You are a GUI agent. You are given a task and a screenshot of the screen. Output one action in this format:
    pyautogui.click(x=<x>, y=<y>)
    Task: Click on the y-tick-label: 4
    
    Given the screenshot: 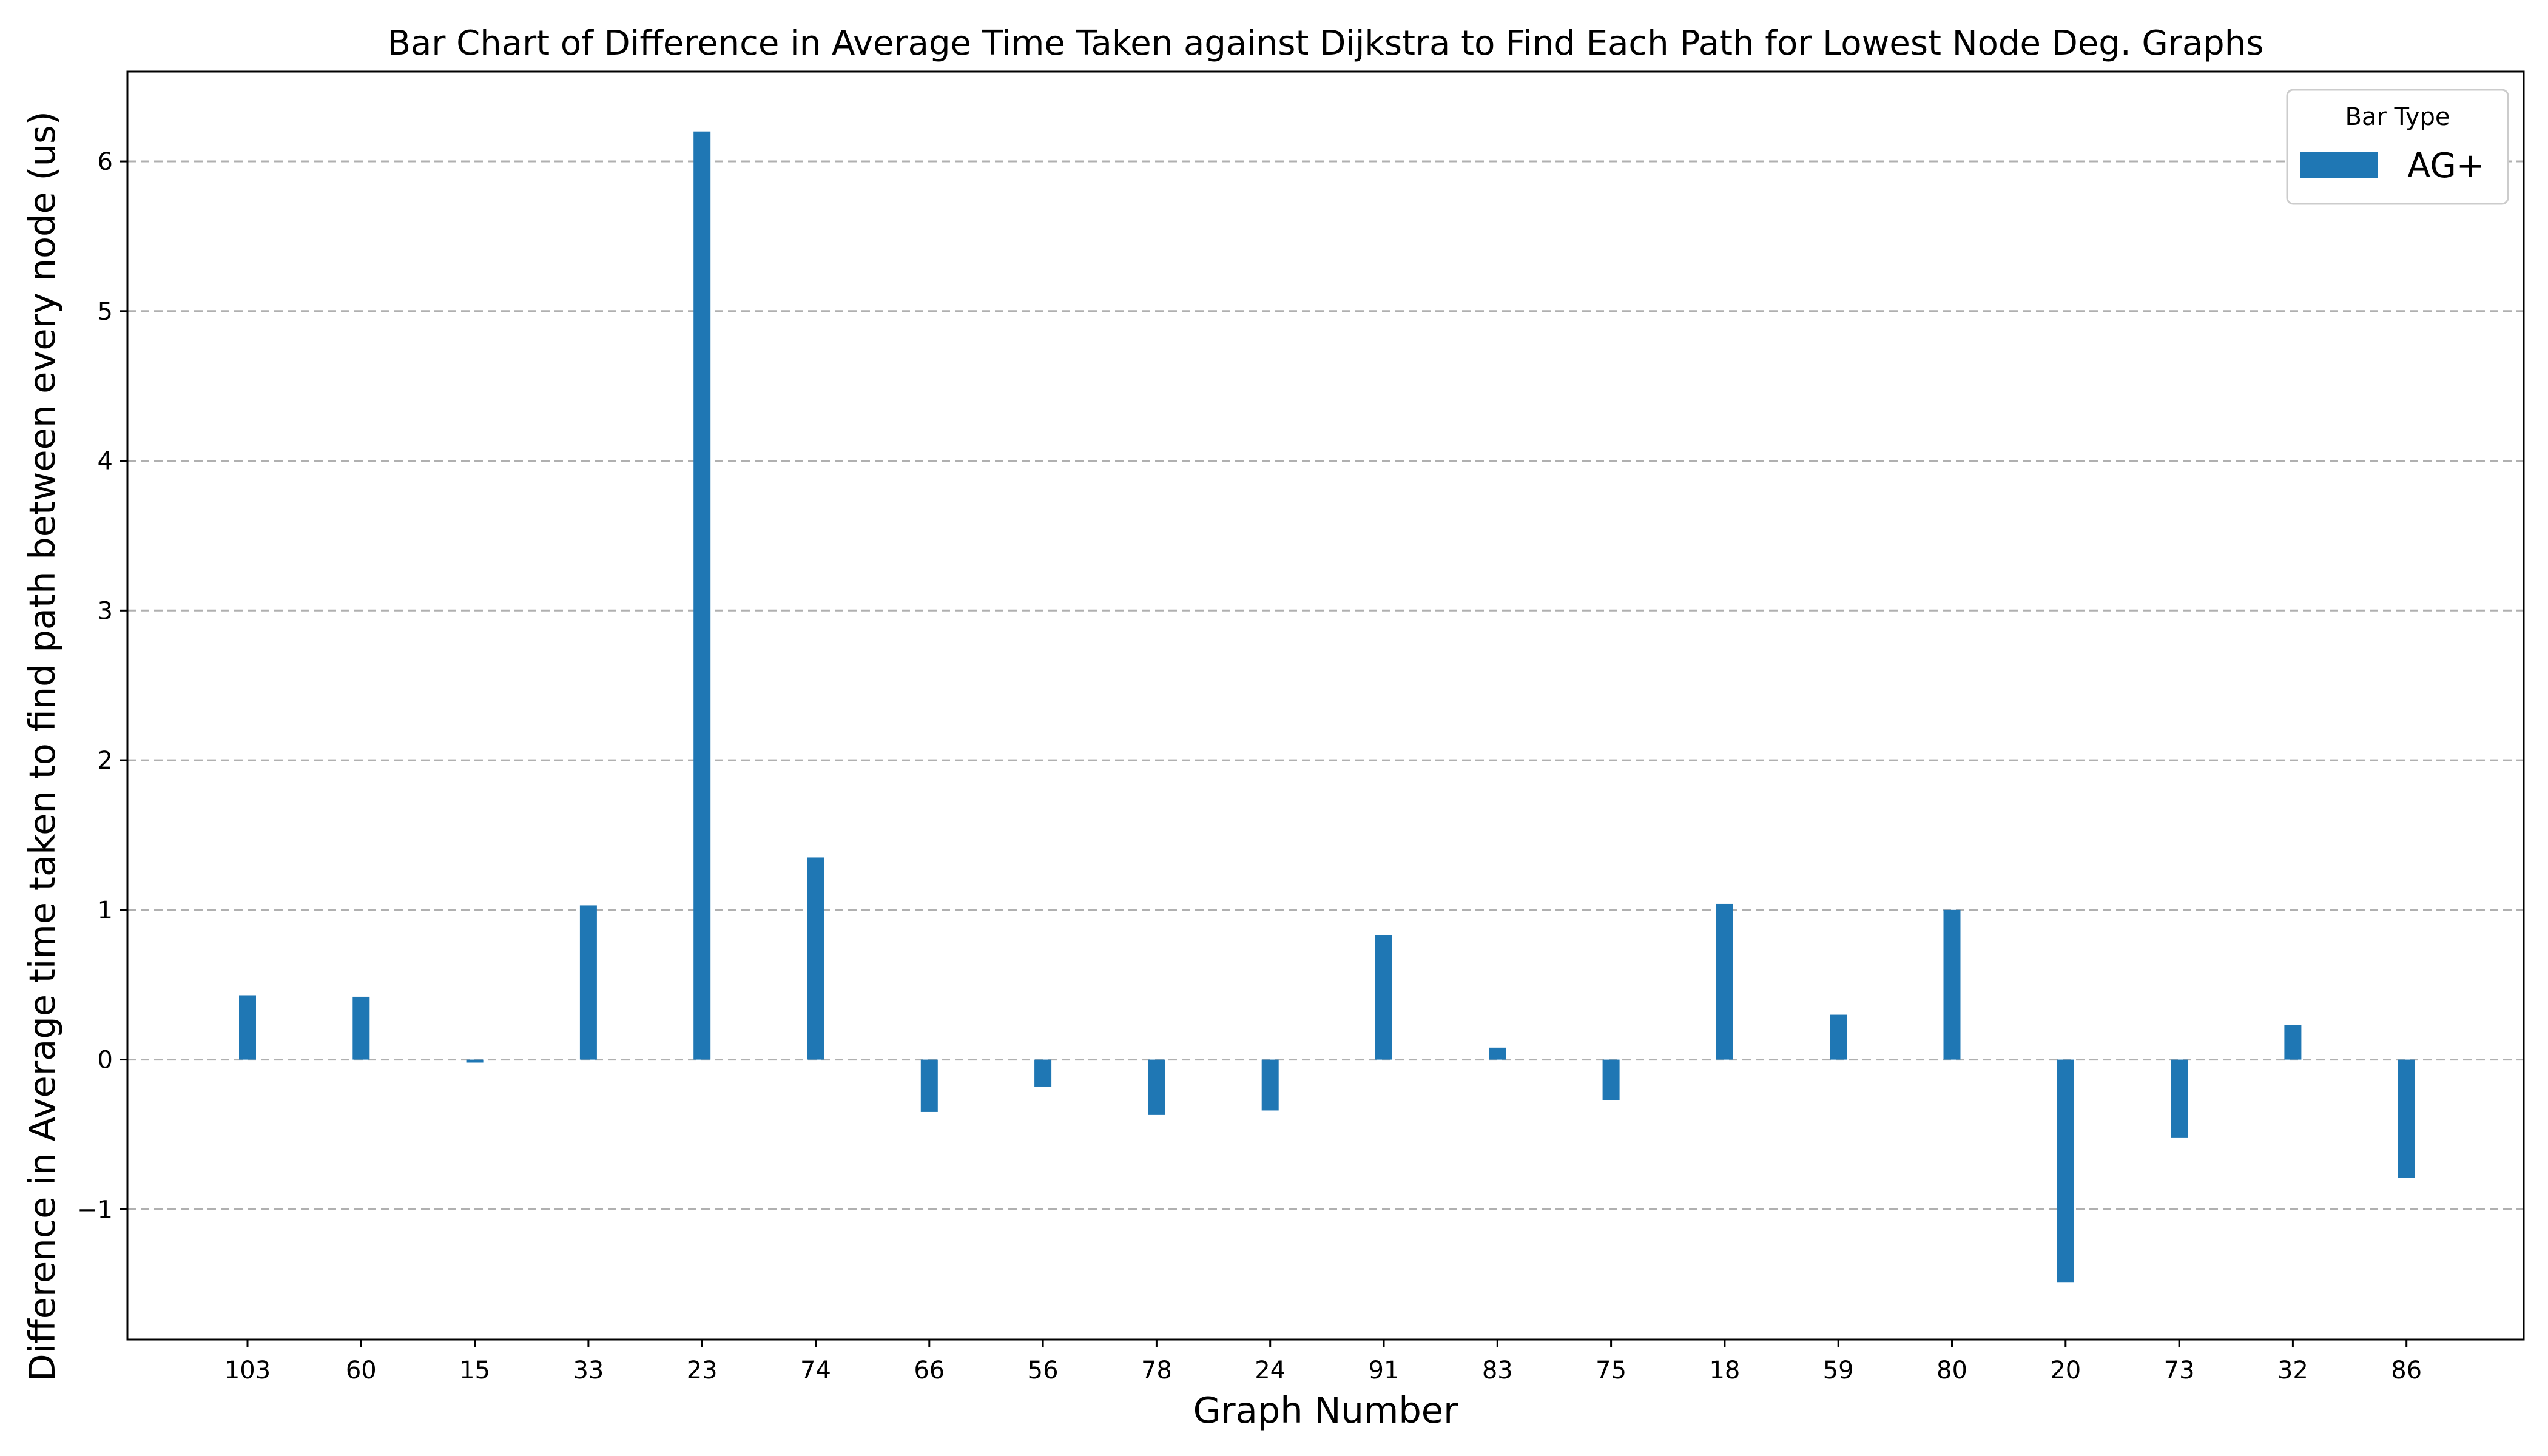 What is the action you would take?
    pyautogui.click(x=105, y=462)
    